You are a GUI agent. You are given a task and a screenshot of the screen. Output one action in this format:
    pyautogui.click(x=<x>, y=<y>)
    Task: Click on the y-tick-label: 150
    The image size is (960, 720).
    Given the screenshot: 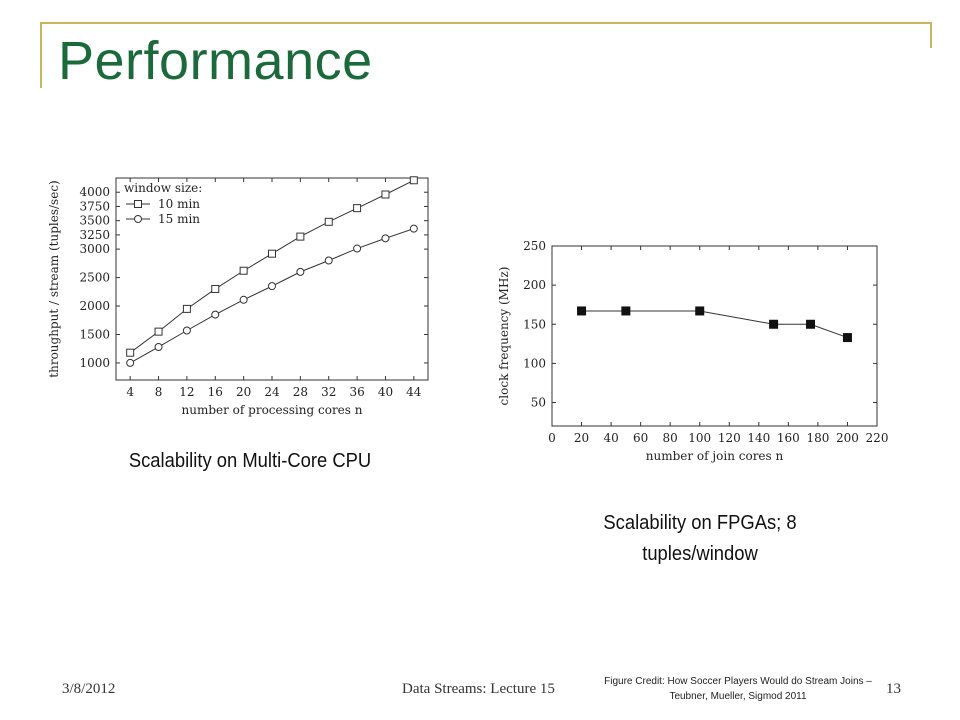 What is the action you would take?
    pyautogui.click(x=534, y=324)
    